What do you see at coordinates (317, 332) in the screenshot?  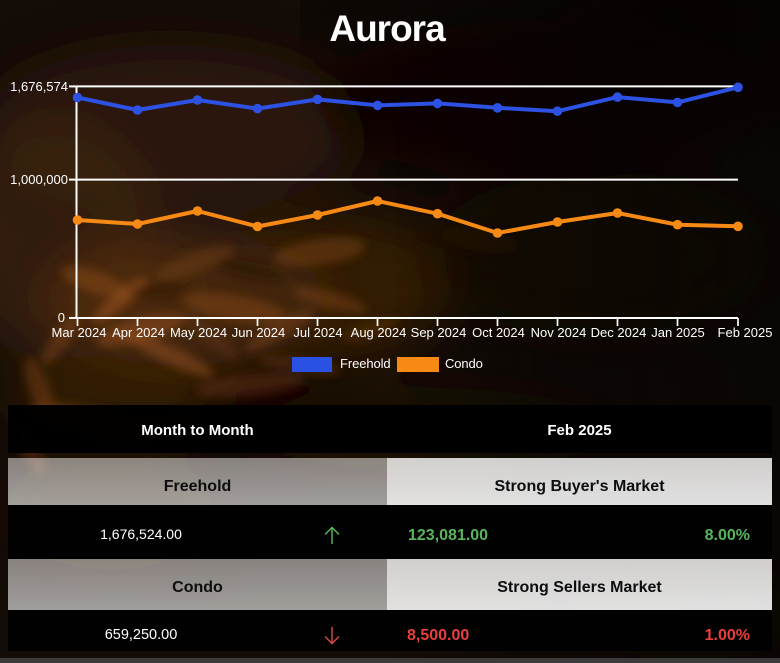 I see `svg-text: Jul 2024` at bounding box center [317, 332].